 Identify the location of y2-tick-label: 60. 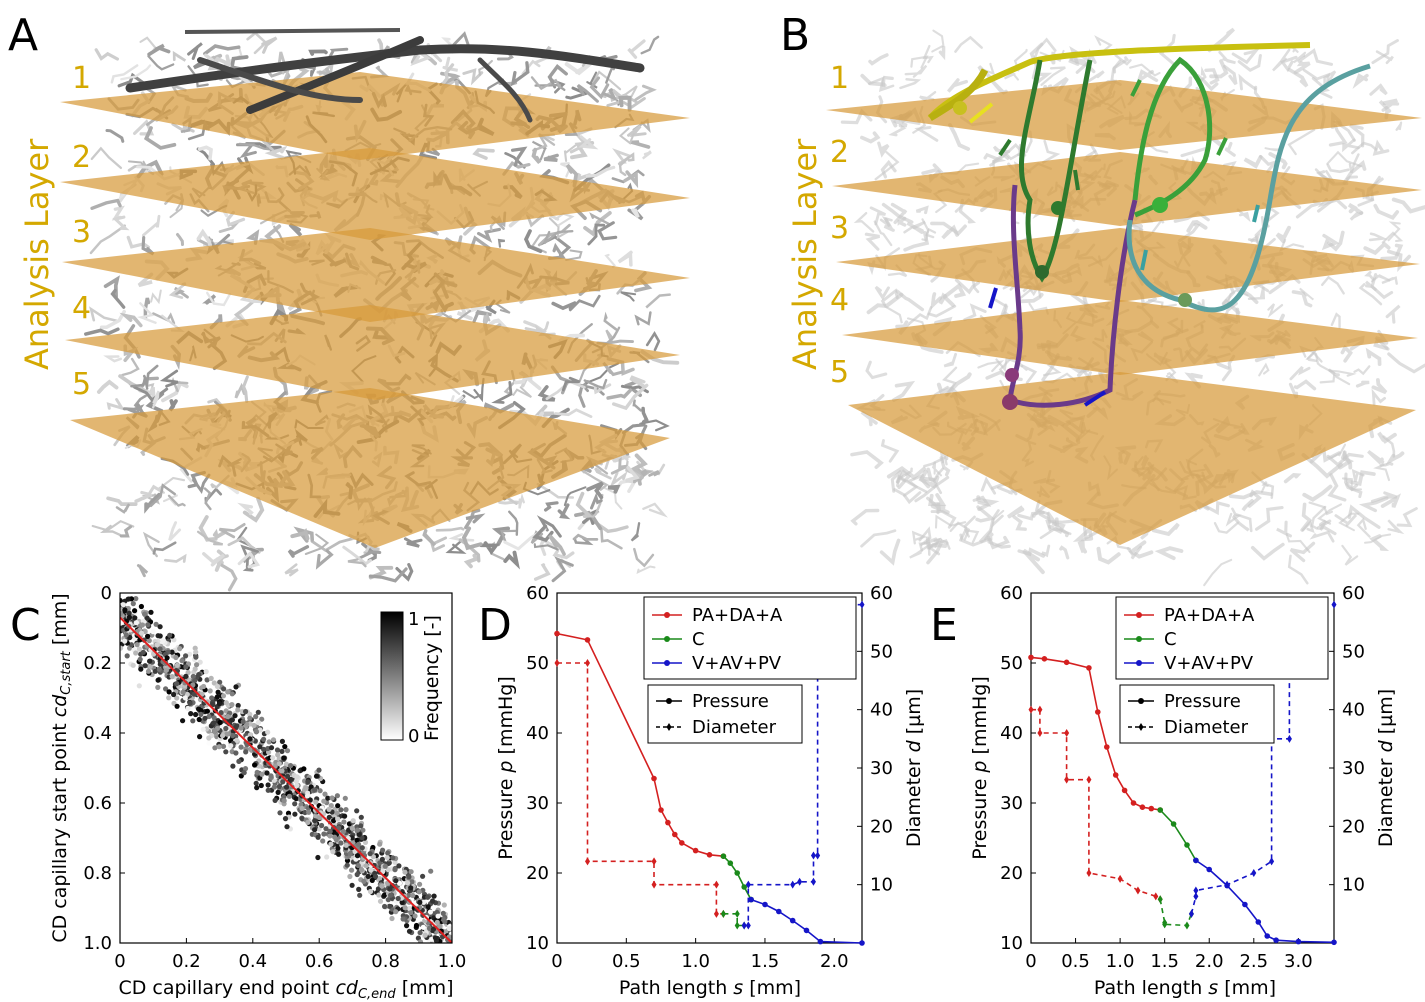
(881, 593).